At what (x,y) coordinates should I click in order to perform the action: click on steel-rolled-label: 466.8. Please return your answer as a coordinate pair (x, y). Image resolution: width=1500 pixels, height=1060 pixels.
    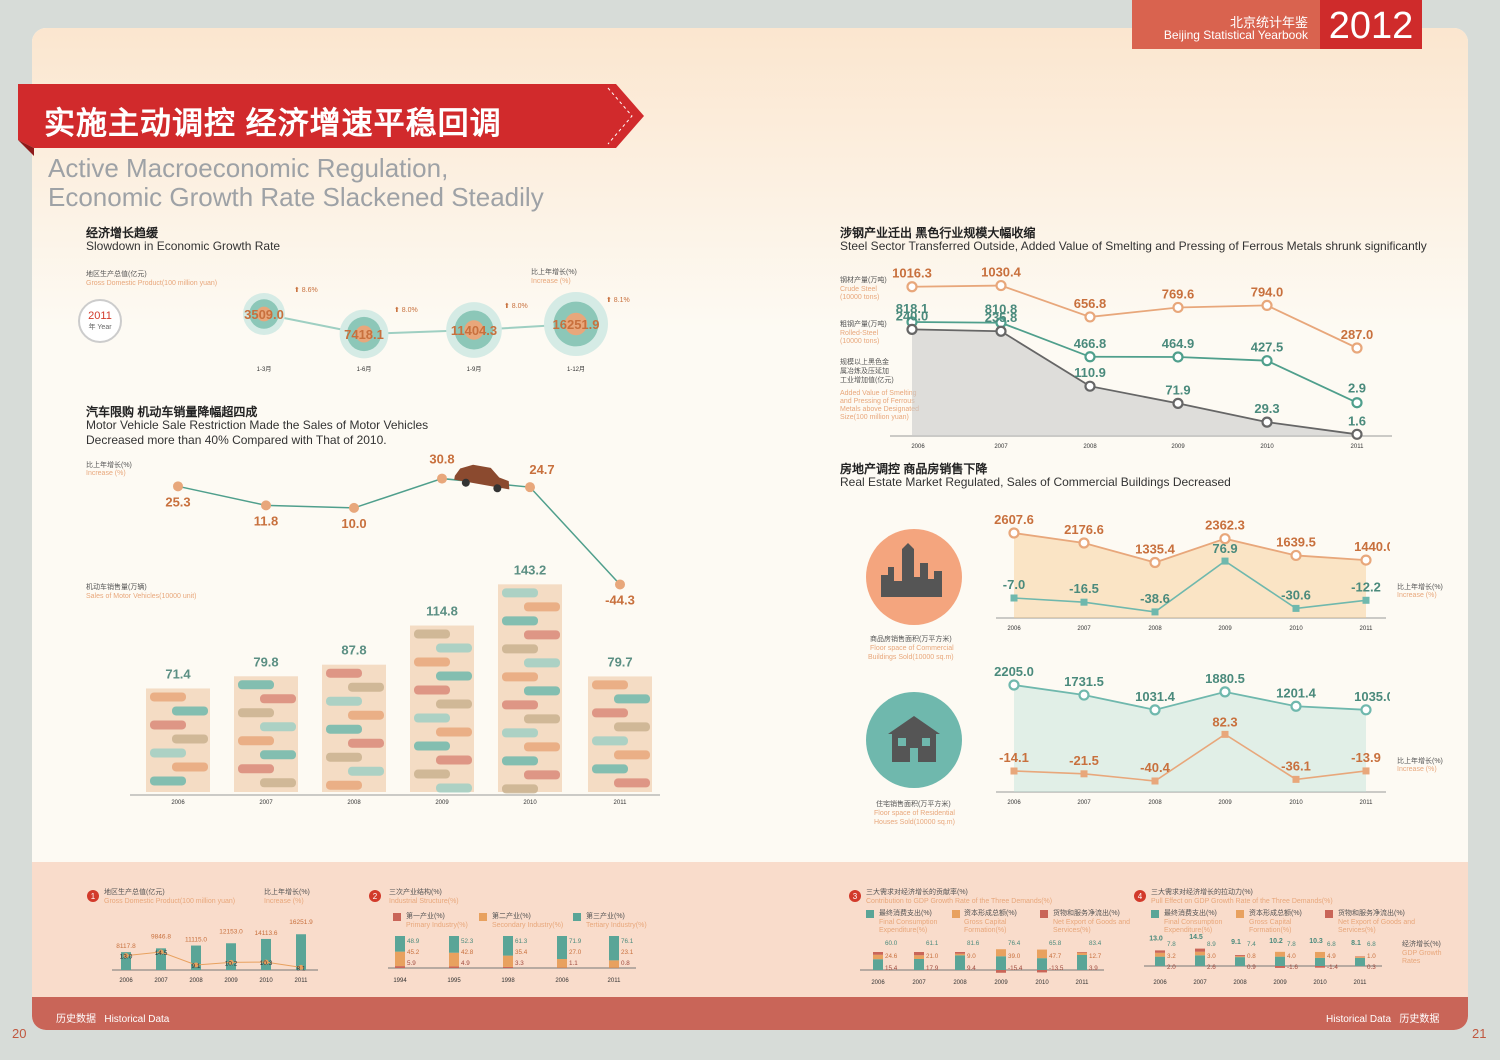
    Looking at the image, I should click on (1090, 343).